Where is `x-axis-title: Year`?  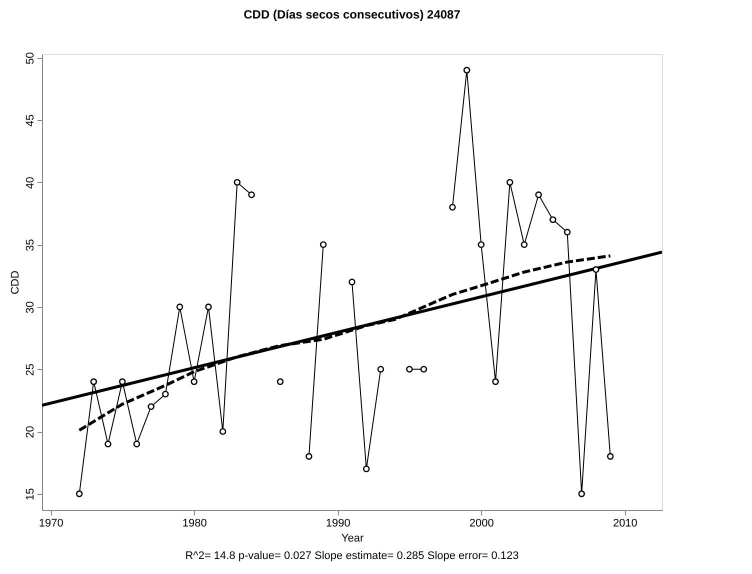
x-axis-title: Year is located at coordinates (352, 538).